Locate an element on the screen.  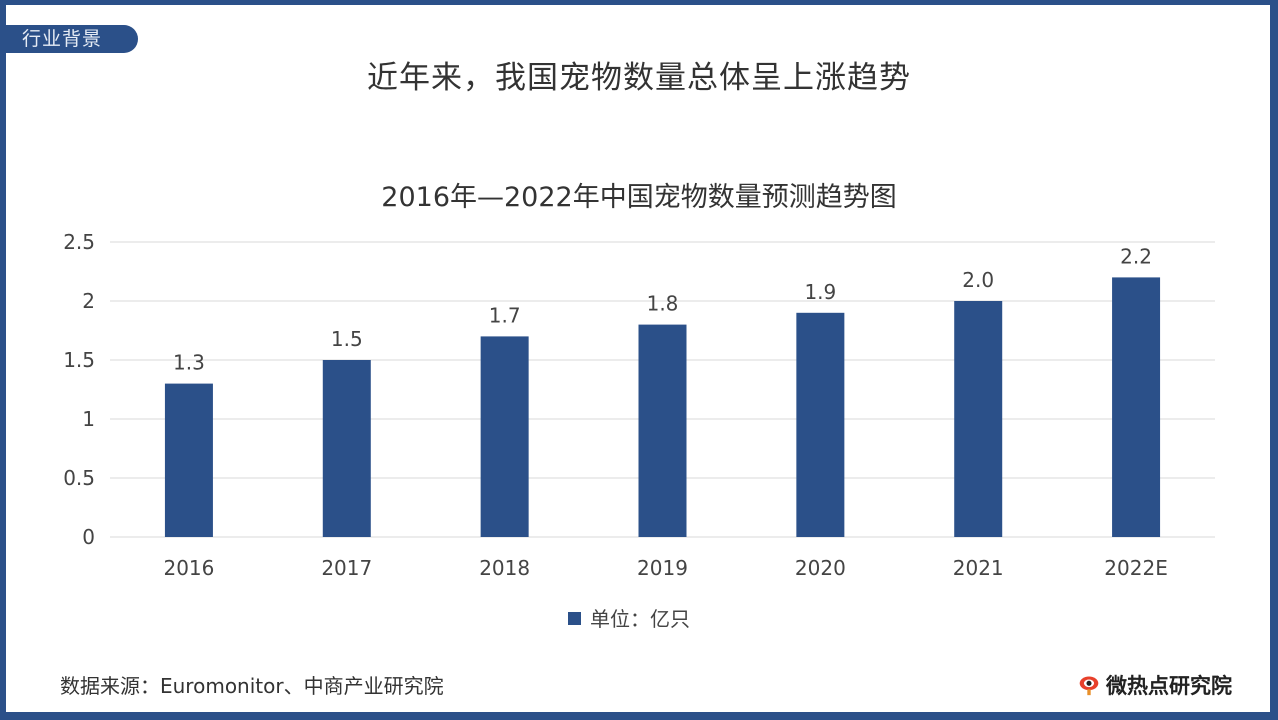
logo-text: 微热点研究院 is located at coordinates (1169, 686).